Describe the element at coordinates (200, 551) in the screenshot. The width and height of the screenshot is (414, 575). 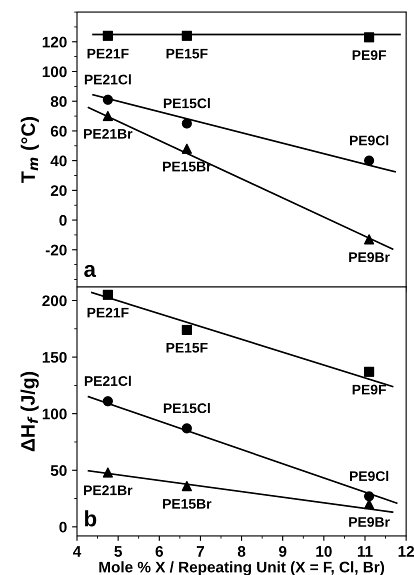
I see `x-tick-label: 7` at that location.